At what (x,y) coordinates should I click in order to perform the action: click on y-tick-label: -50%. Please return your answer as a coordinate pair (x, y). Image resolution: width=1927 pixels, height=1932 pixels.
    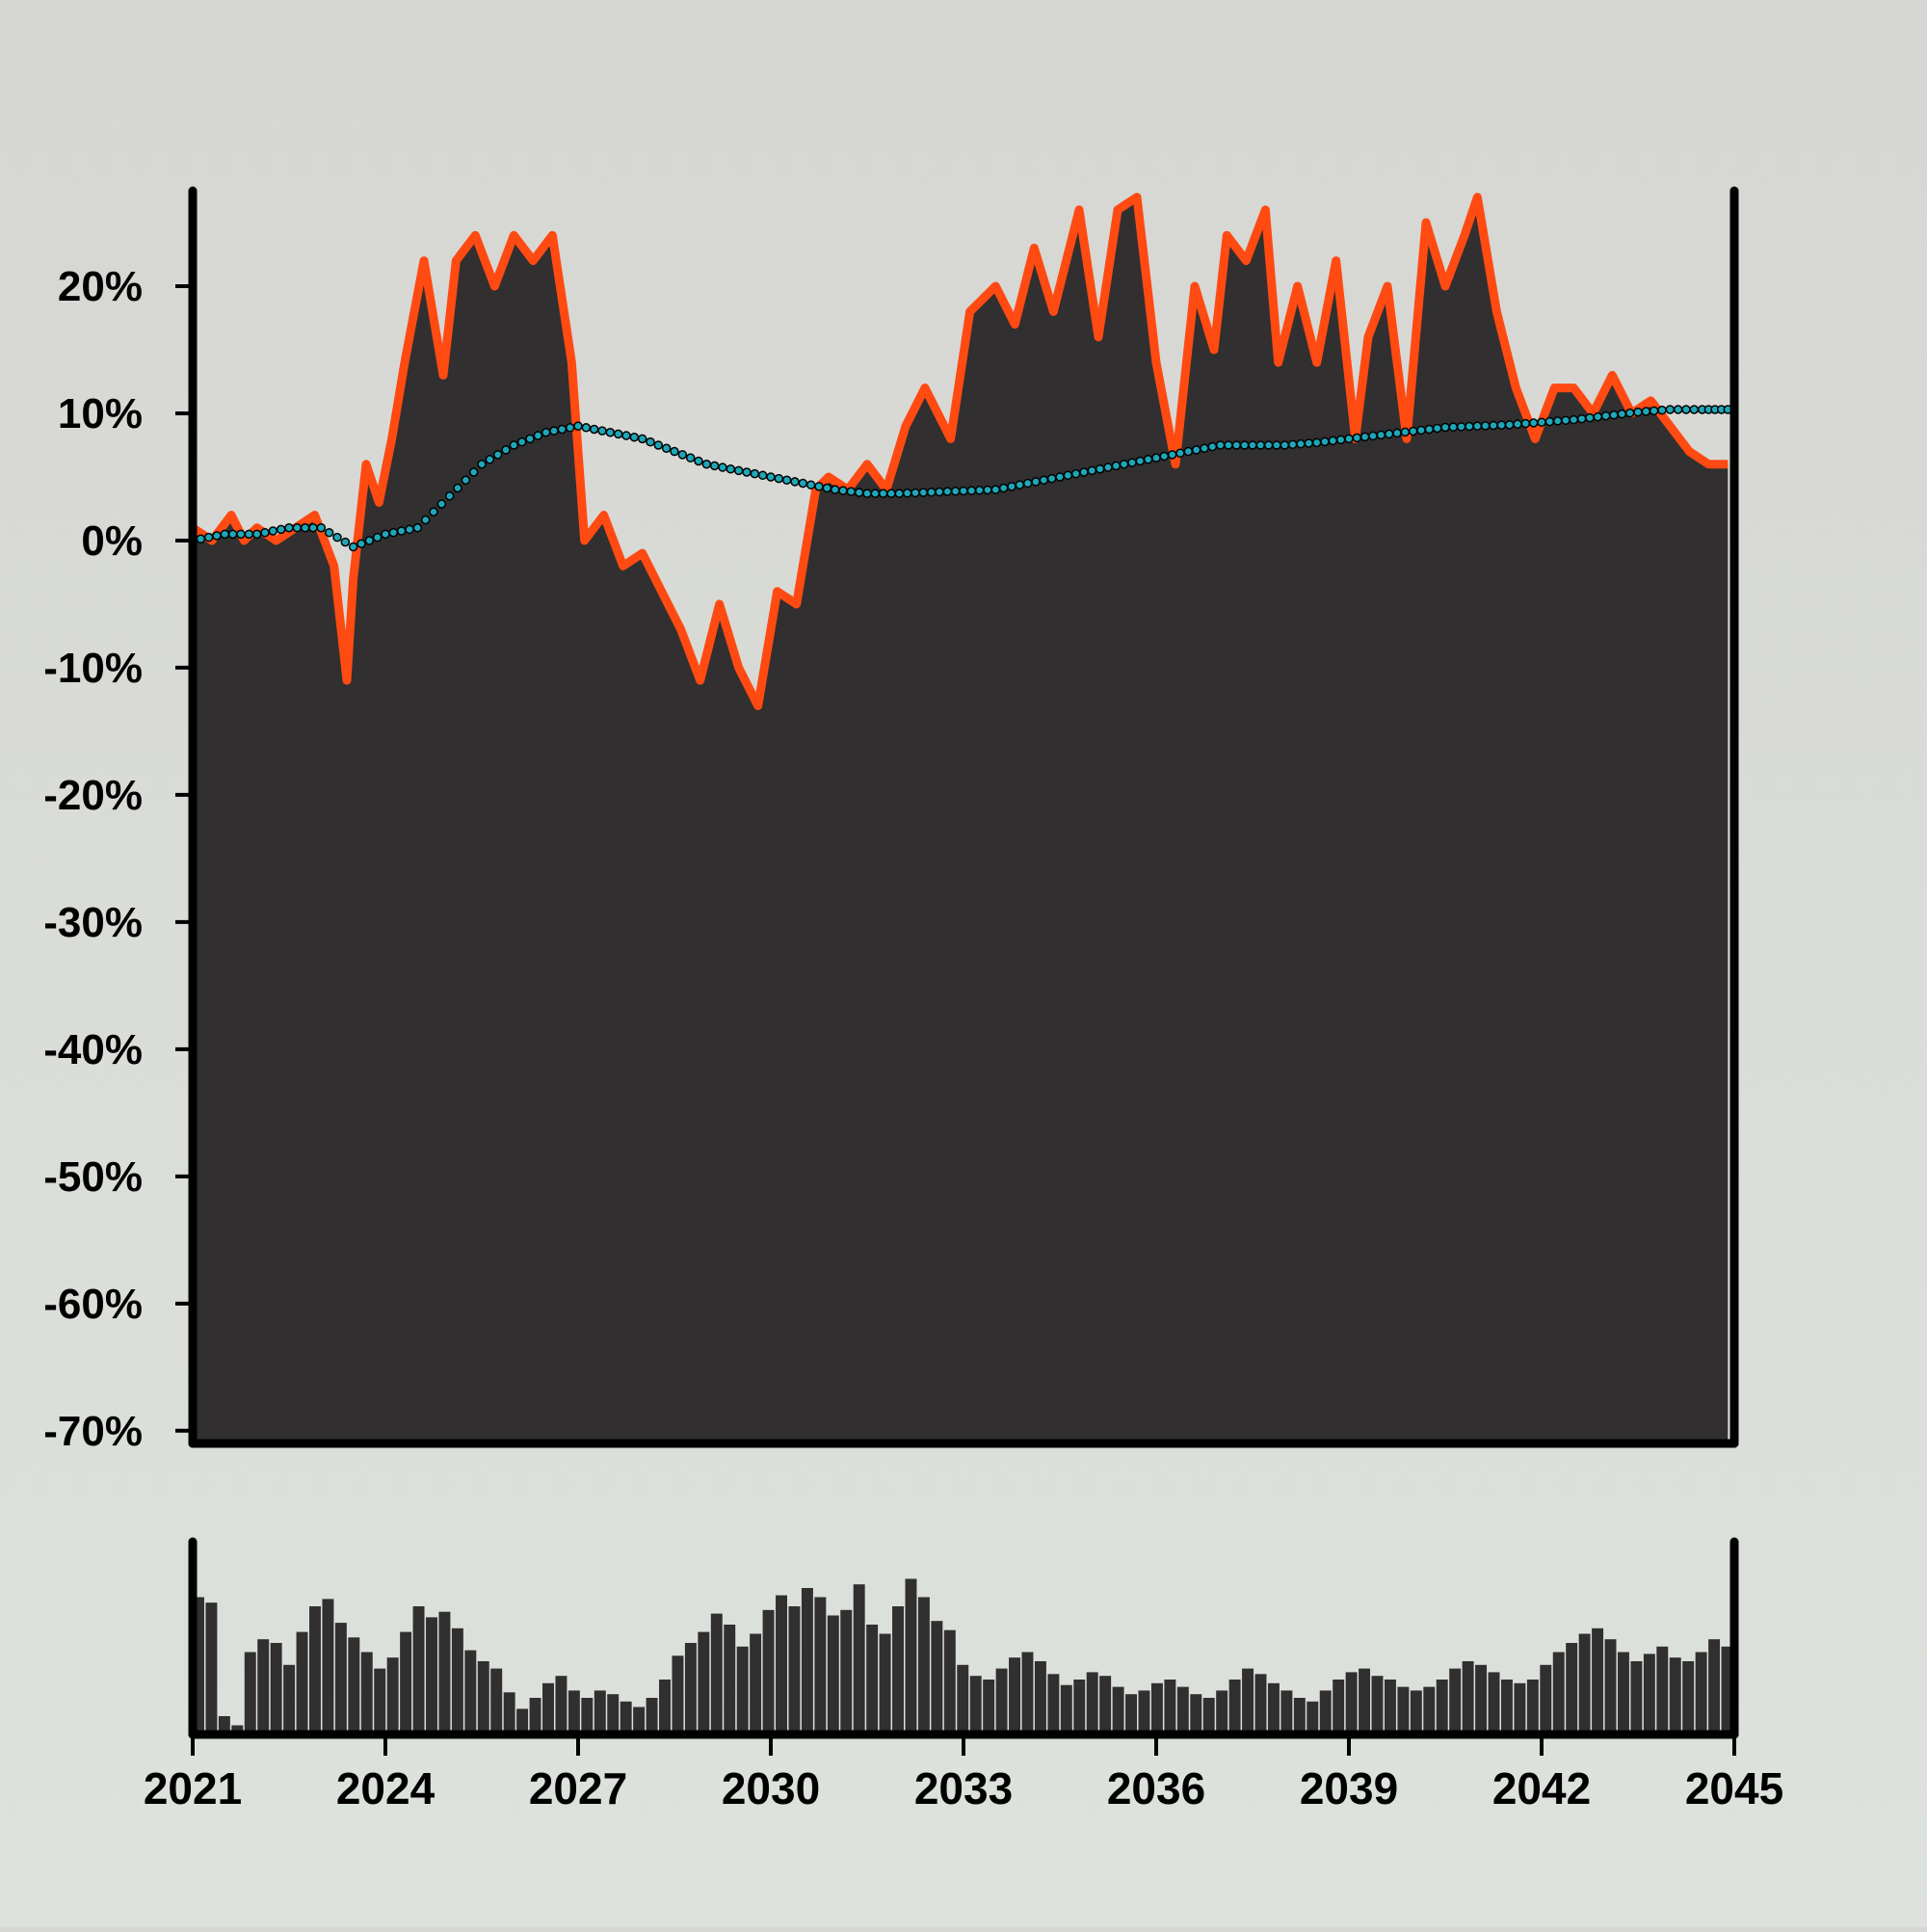
    Looking at the image, I should click on (93, 1177).